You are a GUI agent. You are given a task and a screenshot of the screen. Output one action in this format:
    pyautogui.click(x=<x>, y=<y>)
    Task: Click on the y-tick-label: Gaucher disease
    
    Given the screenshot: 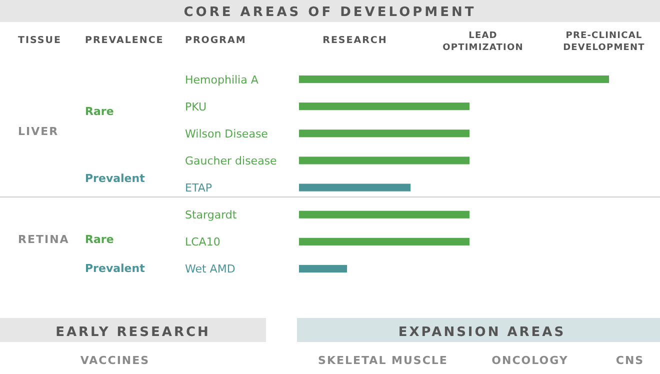 What is the action you would take?
    pyautogui.click(x=231, y=161)
    